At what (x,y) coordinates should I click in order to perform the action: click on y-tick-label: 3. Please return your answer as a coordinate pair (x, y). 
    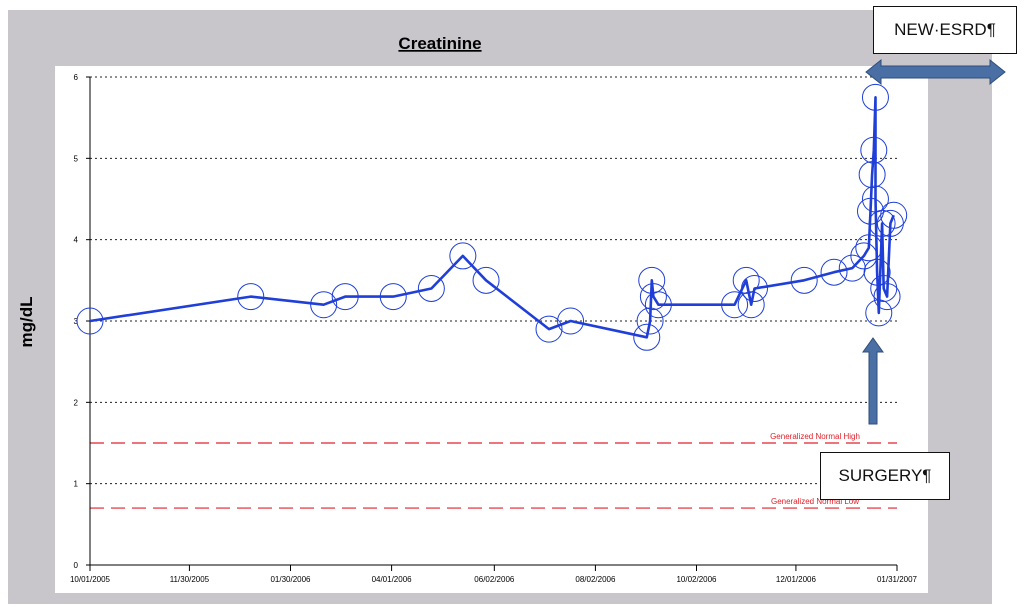
    Looking at the image, I should click on (76, 321).